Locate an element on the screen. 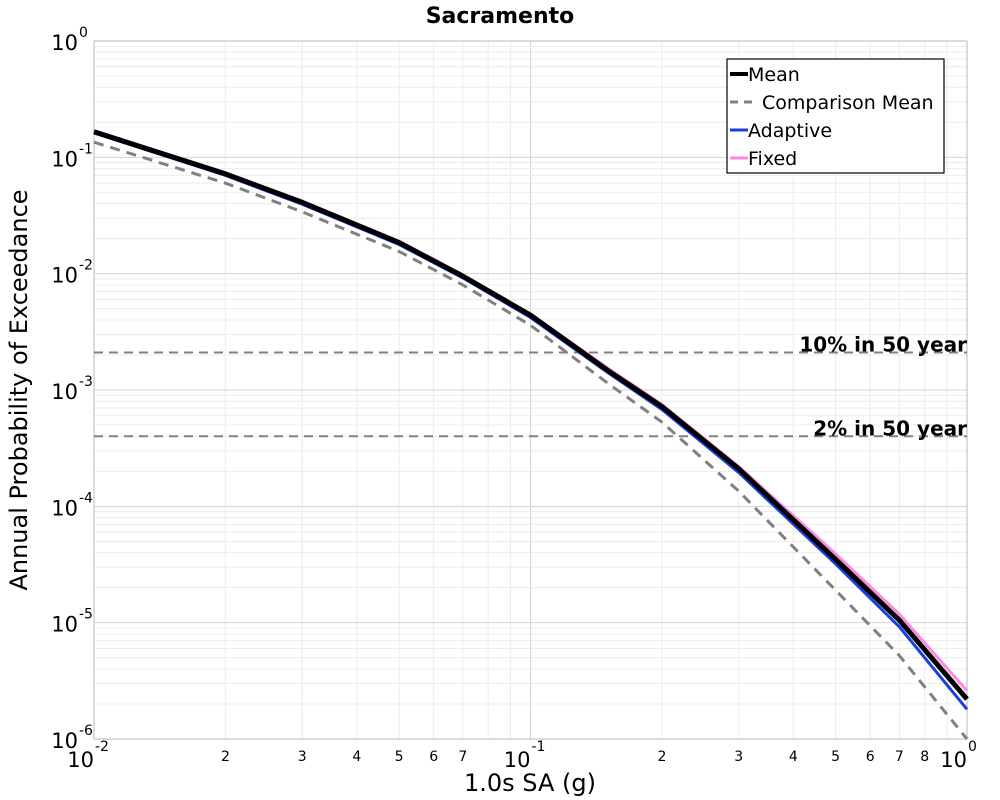 The width and height of the screenshot is (1000, 800). y-tick-exponent: -6 is located at coordinates (86, 731).